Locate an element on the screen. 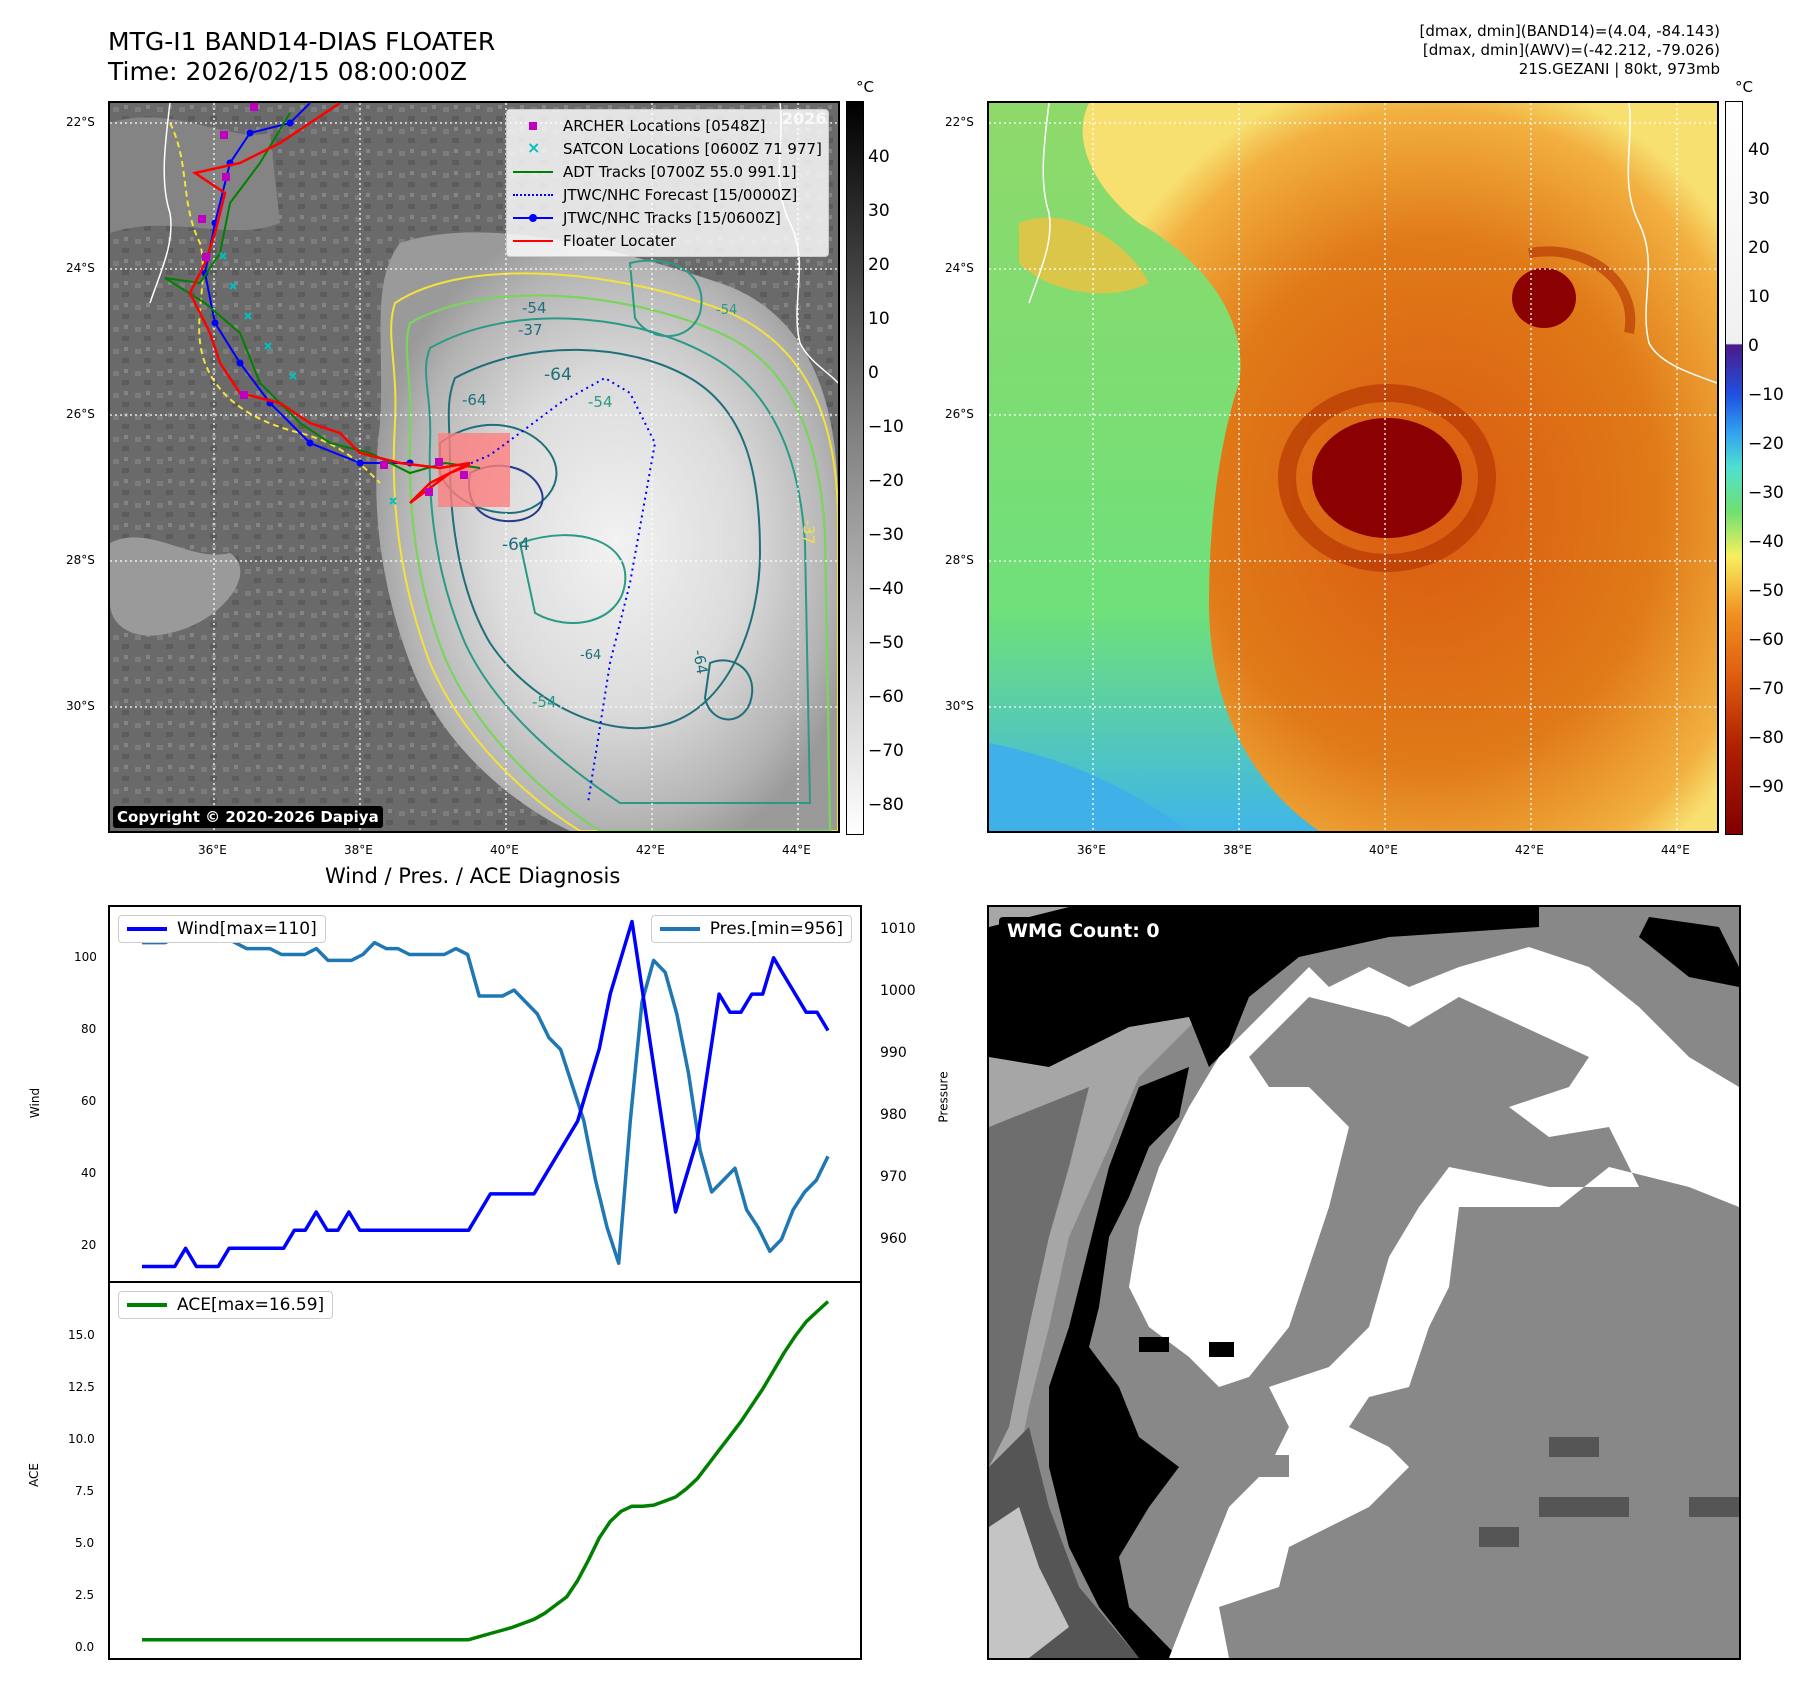 This screenshot has width=1801, height=1690. contour-coast-speckle is located at coordinates (275, 303).